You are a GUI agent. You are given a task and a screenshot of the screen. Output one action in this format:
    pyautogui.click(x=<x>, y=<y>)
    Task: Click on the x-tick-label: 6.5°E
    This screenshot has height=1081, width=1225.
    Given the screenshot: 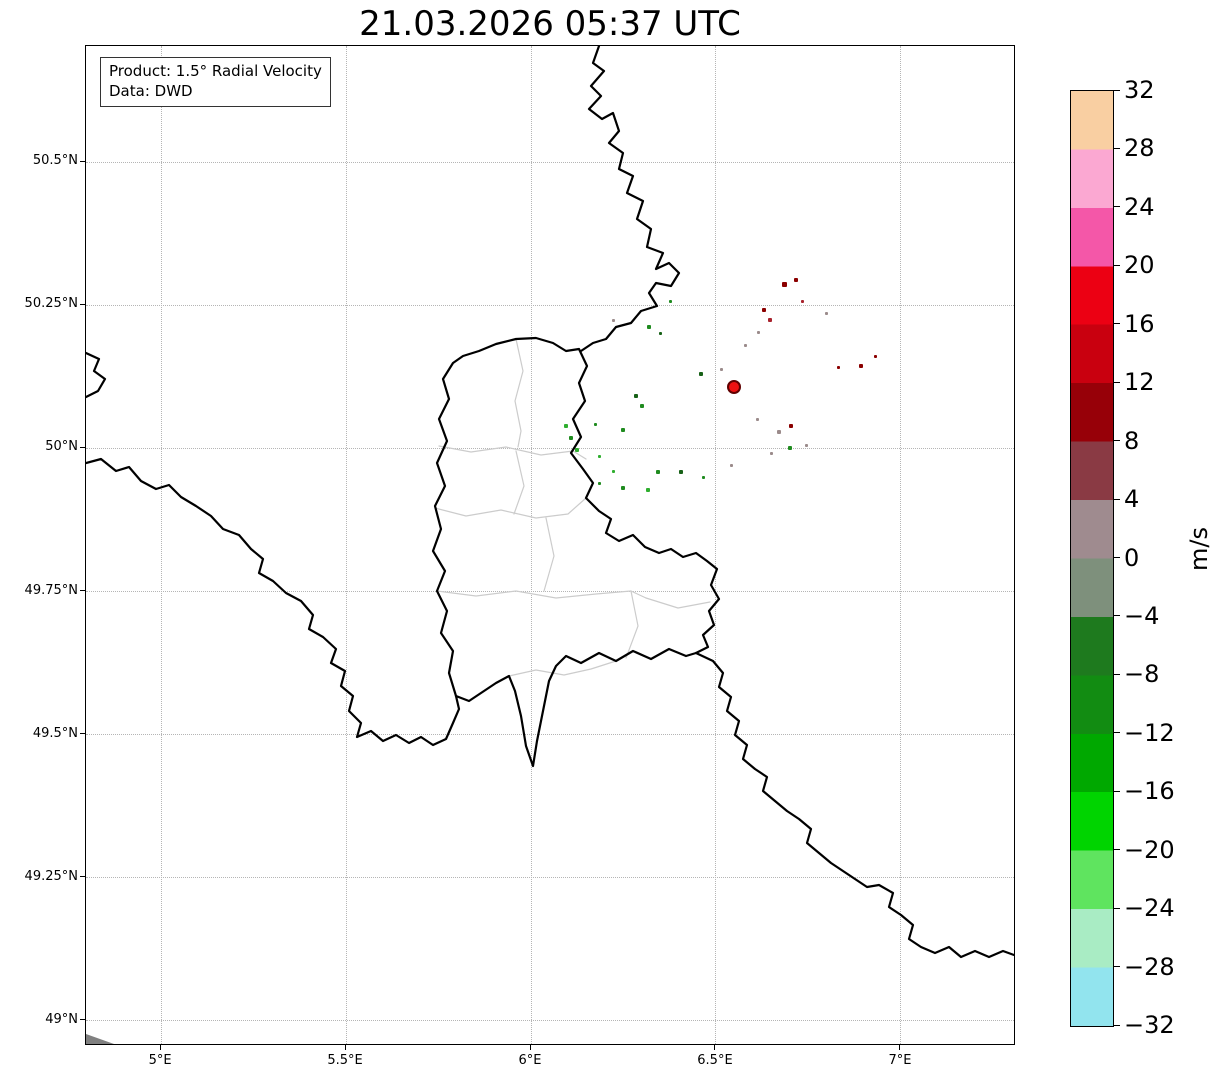 What is the action you would take?
    pyautogui.click(x=715, y=1060)
    